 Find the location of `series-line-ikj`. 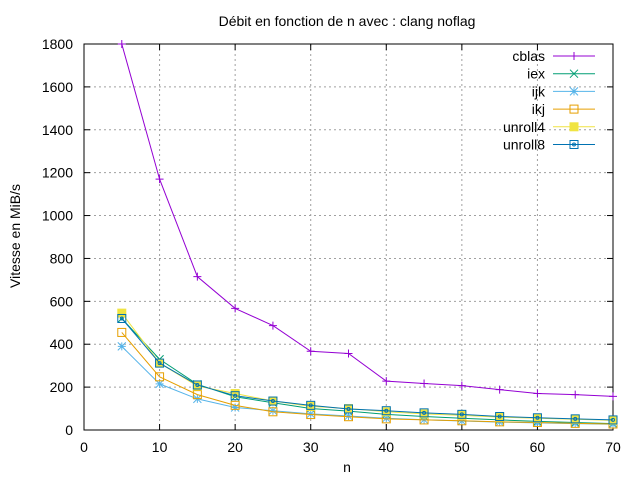

series-line-ikj is located at coordinates (367, 378).